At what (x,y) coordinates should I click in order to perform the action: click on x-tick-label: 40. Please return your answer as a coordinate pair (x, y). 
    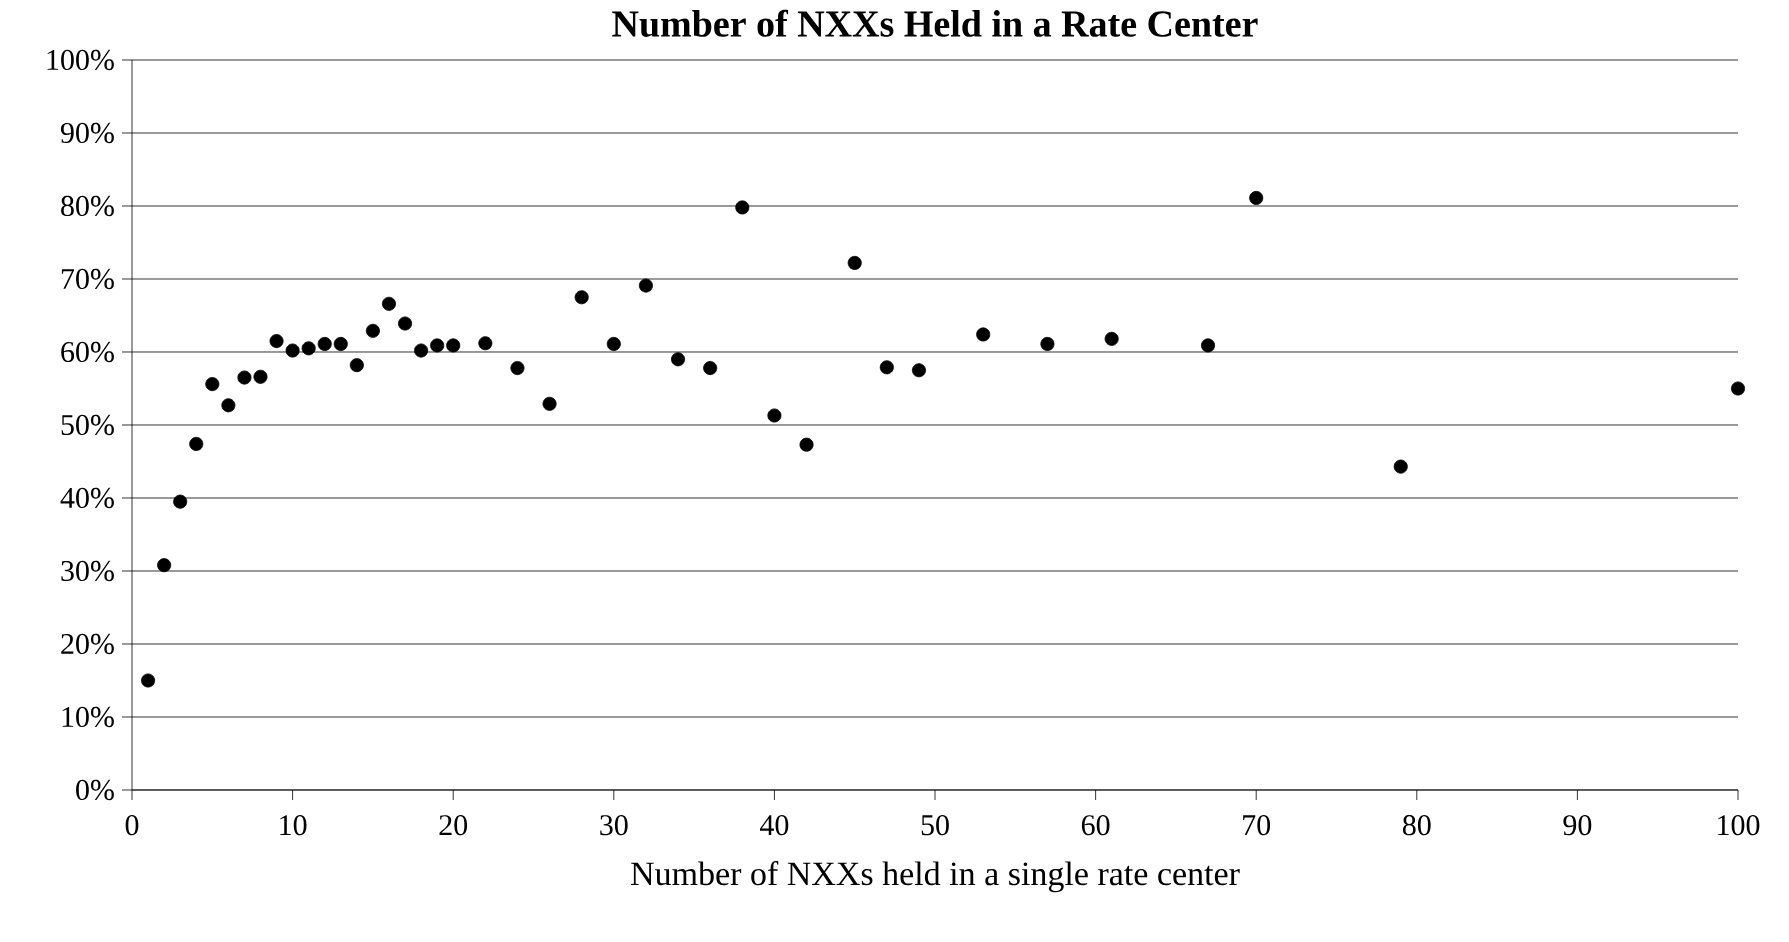
    Looking at the image, I should click on (774, 825).